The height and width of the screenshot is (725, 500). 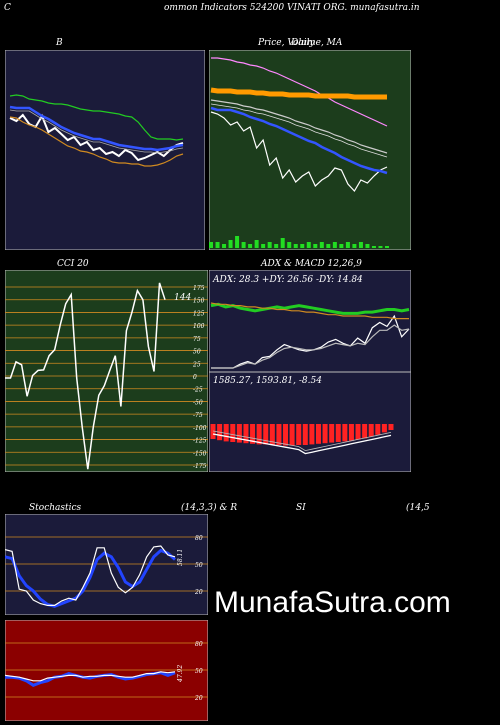 What do you see at coordinates (200, 428) in the screenshot?
I see `cci-tick-label: -100` at bounding box center [200, 428].